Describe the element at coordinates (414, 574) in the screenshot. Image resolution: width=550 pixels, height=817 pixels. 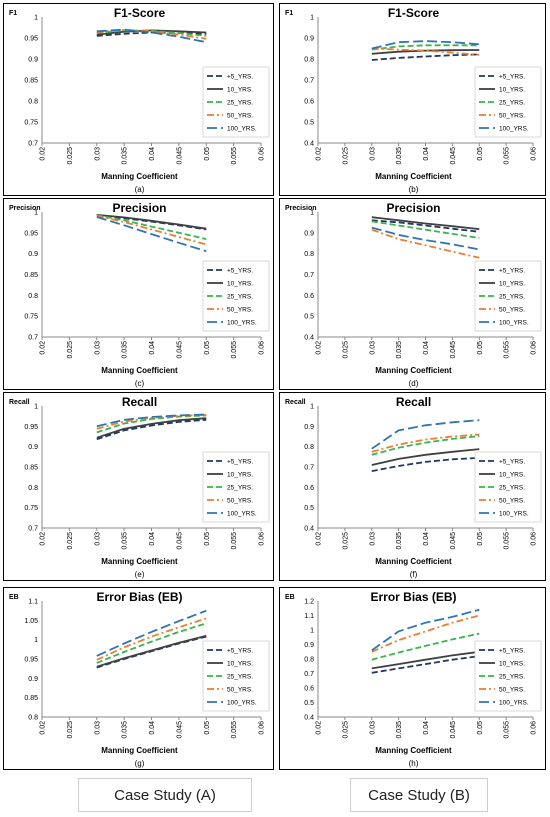
I see `panel-caption: (f)` at that location.